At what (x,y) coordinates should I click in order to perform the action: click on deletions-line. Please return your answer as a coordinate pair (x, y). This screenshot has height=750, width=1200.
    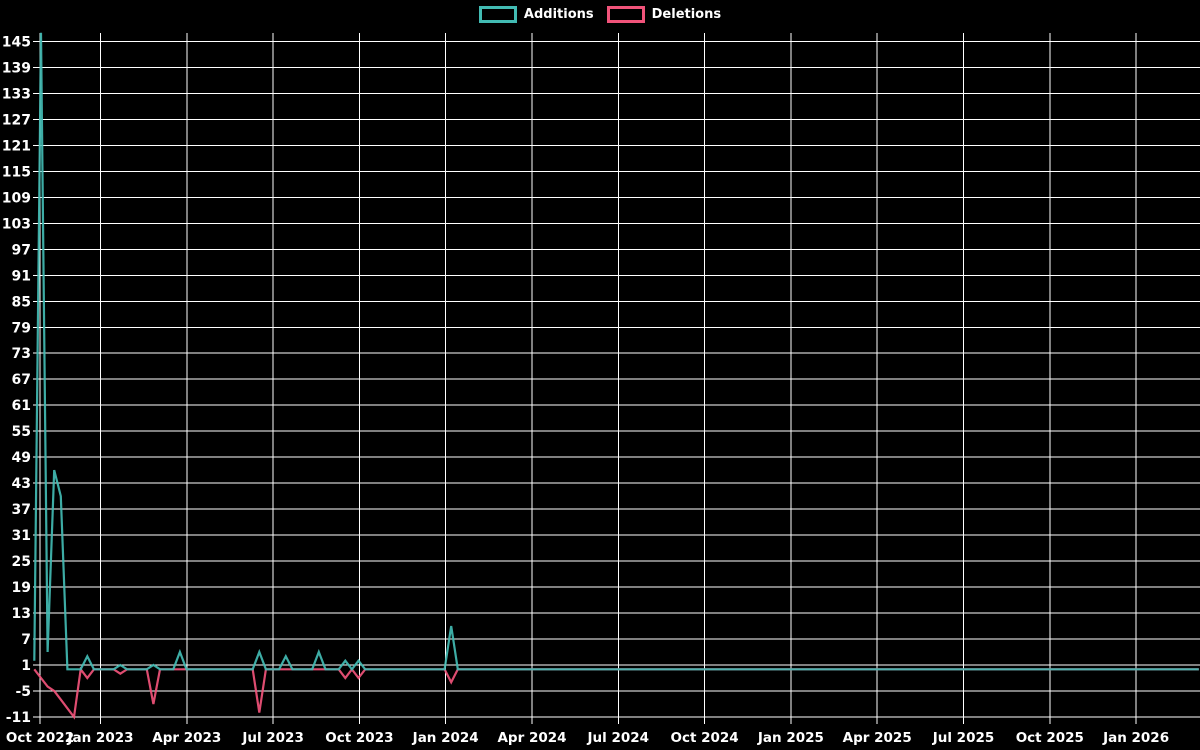
    Looking at the image, I should click on (616, 693).